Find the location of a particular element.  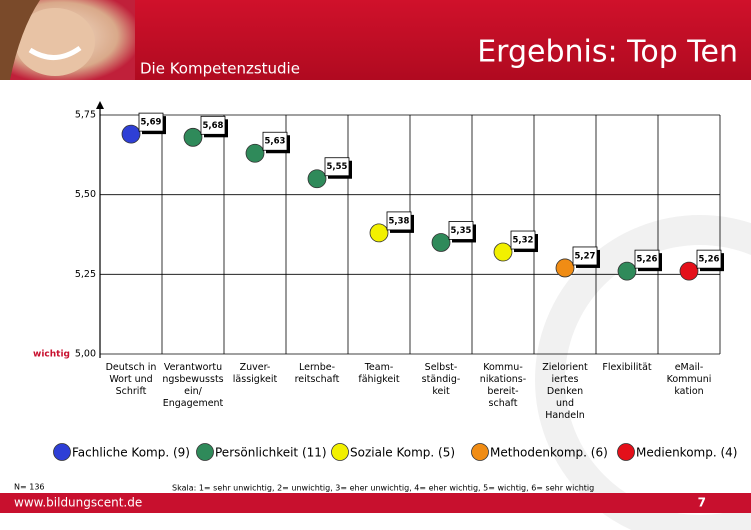

y-tick-label: 5,25 is located at coordinates (85, 274).